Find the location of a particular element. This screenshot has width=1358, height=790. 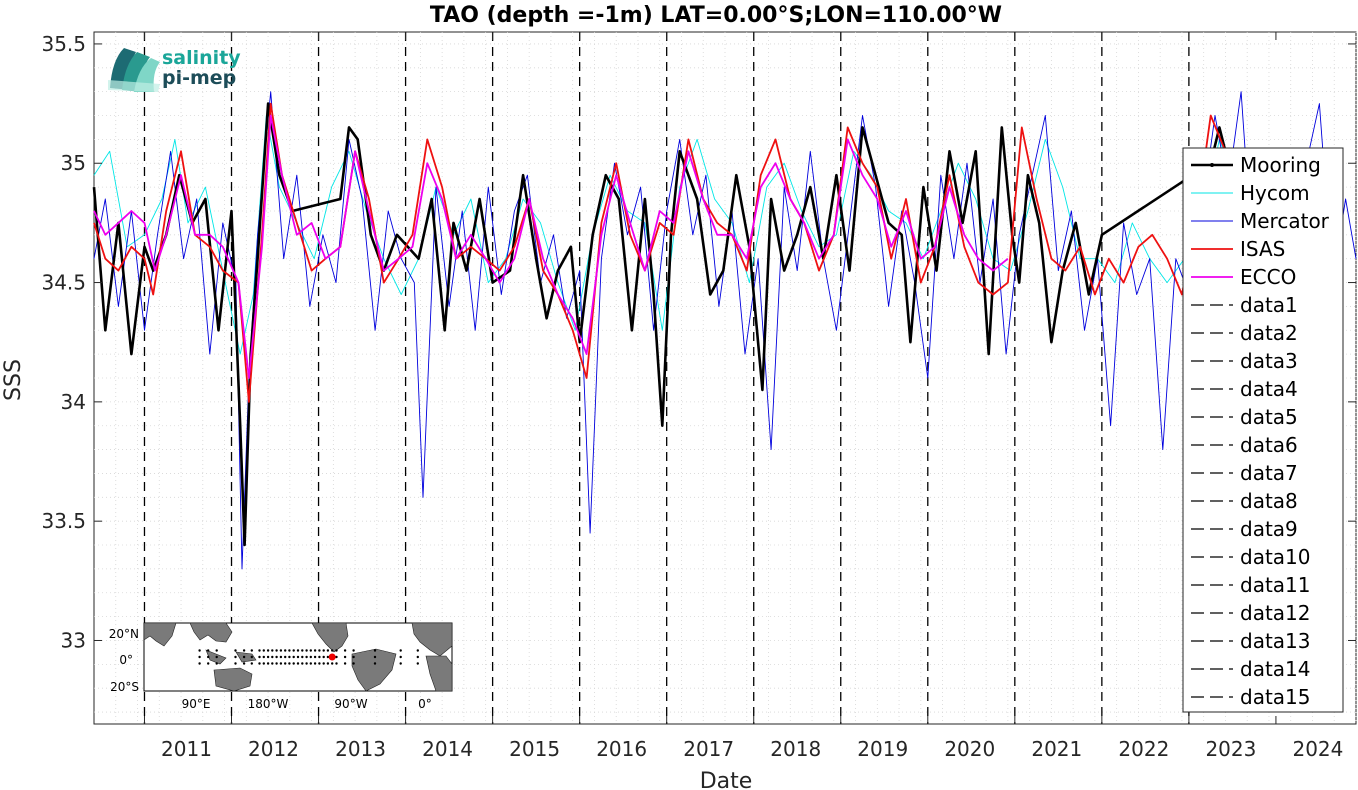

legend-label-ecco: ECCO is located at coordinates (1268, 277).